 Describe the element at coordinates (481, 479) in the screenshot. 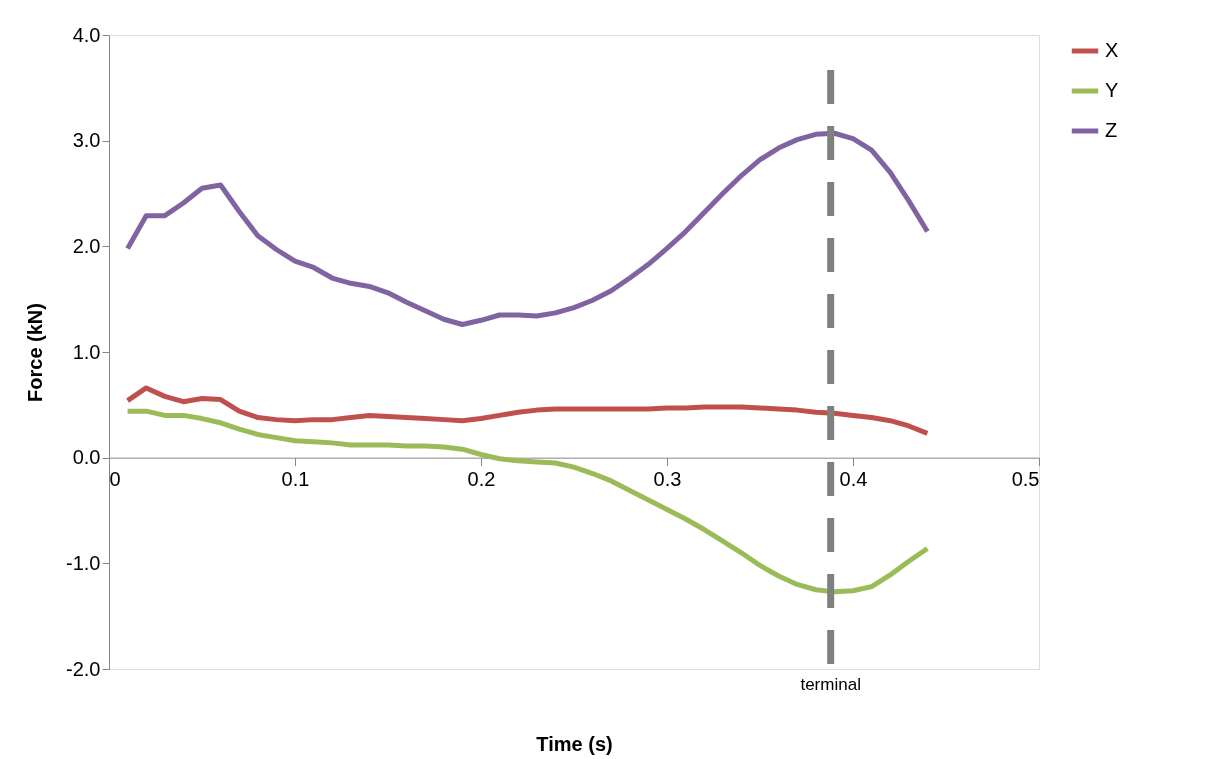

I see `x-tick-label: 0.2` at that location.